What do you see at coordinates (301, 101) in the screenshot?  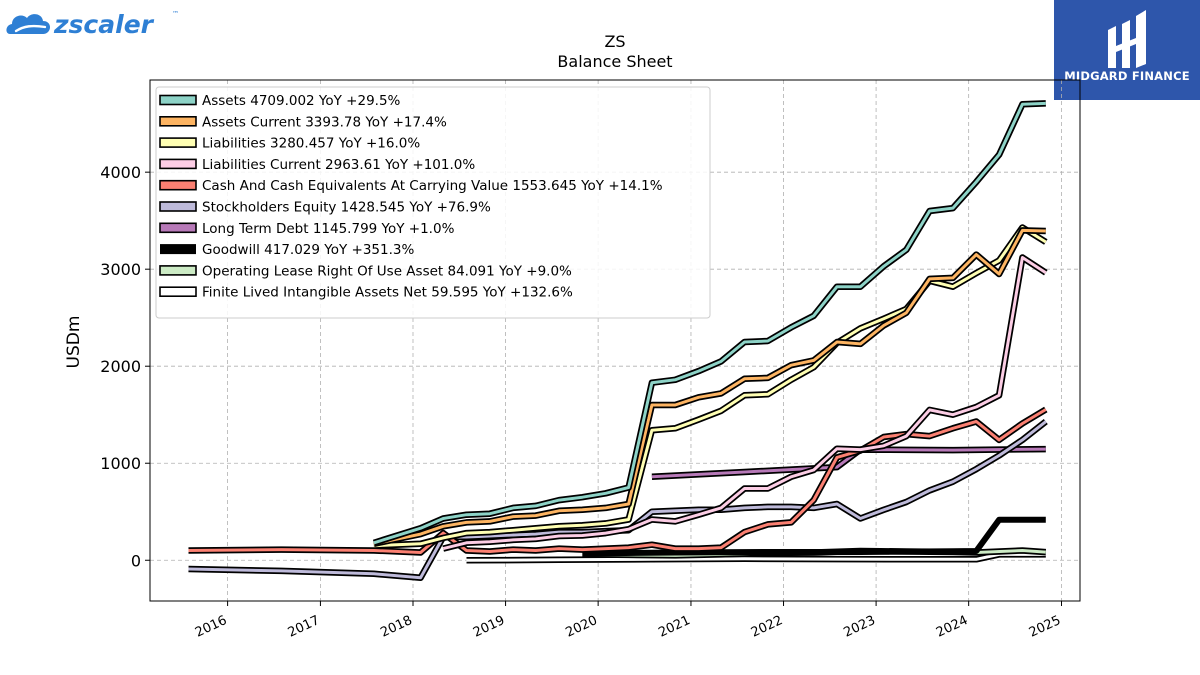 I see `legend-label: Assets 4709.002 YoY +29.5%` at bounding box center [301, 101].